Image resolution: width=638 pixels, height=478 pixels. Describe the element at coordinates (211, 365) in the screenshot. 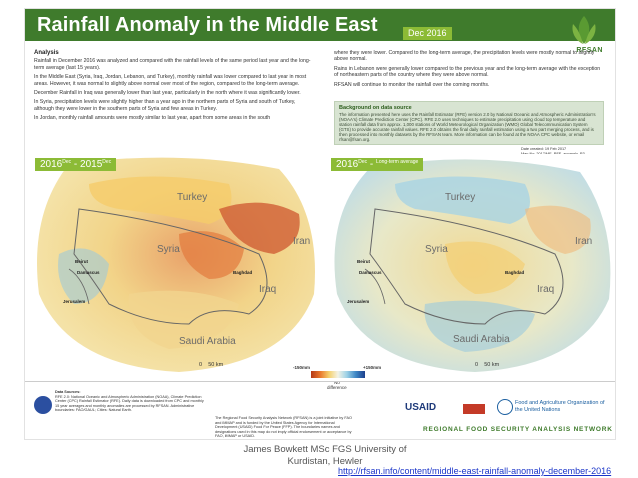

I see `scale-bar-left: 0 50 km` at that location.